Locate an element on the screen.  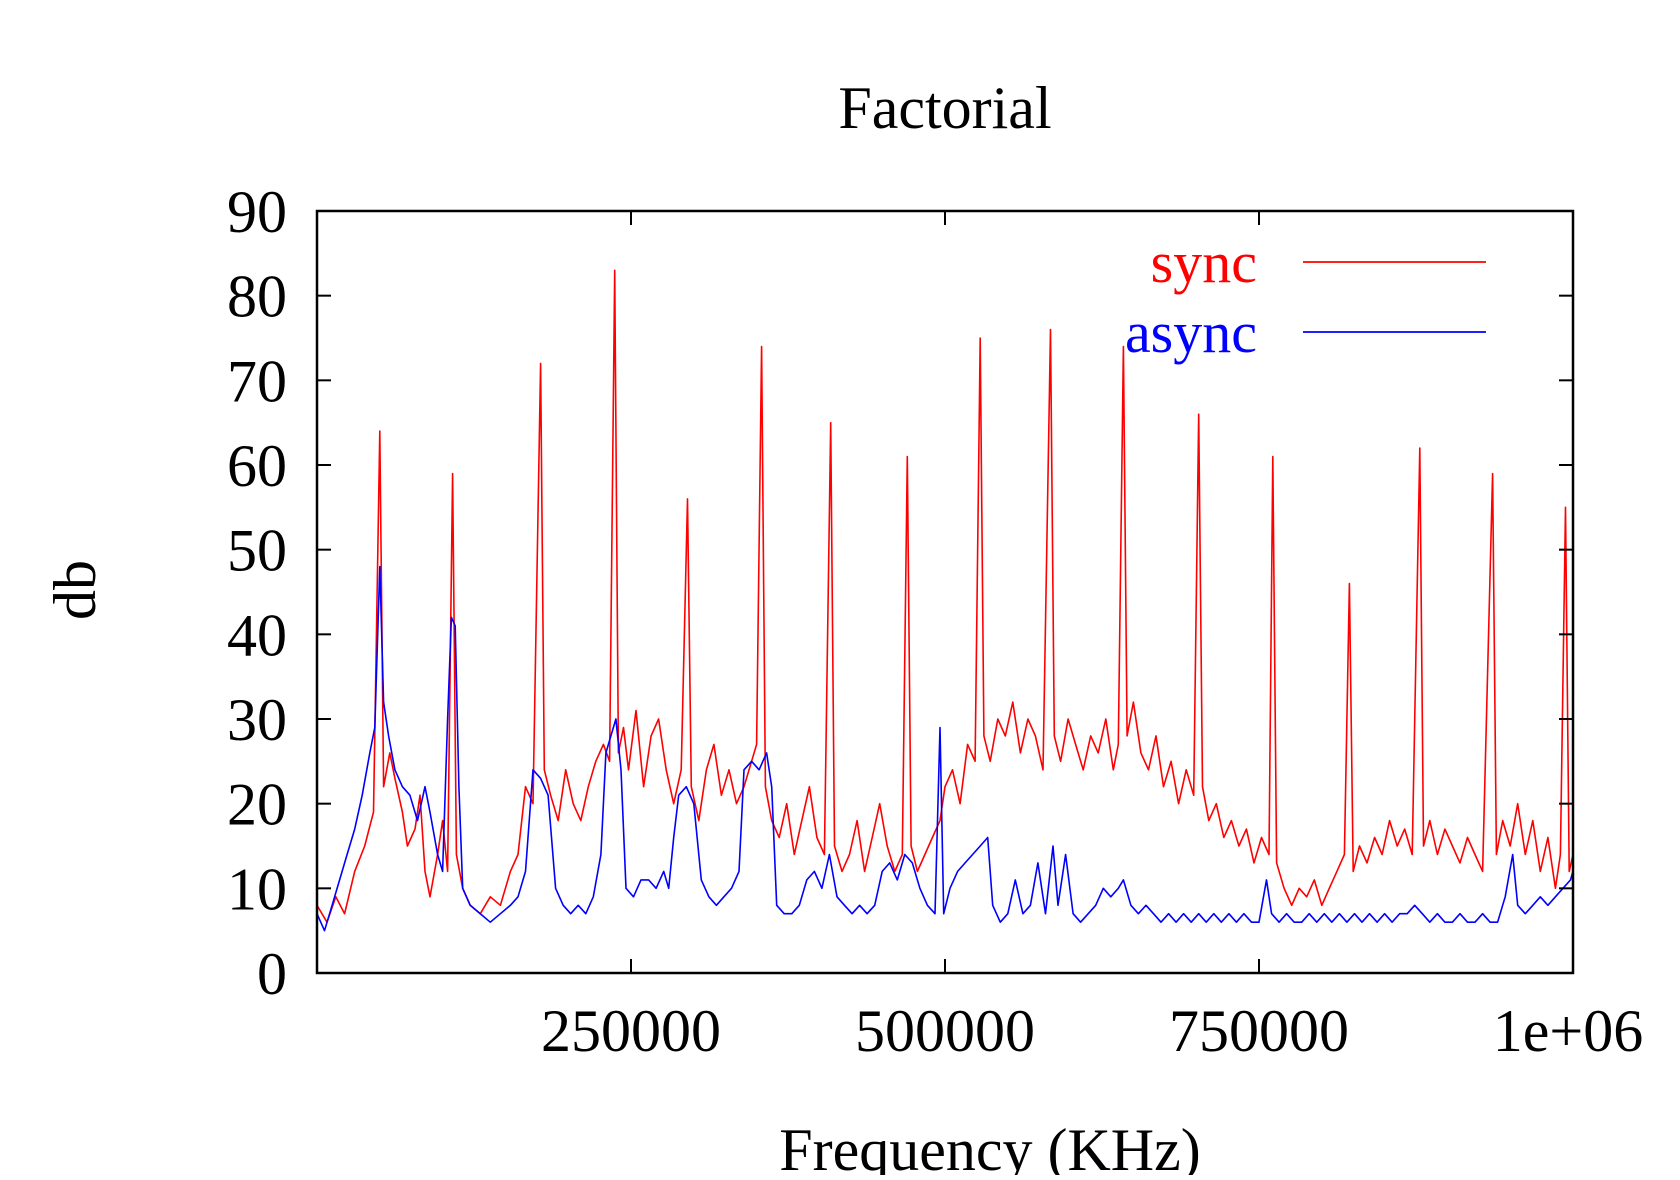
y-tick-label: 30 is located at coordinates (257, 720).